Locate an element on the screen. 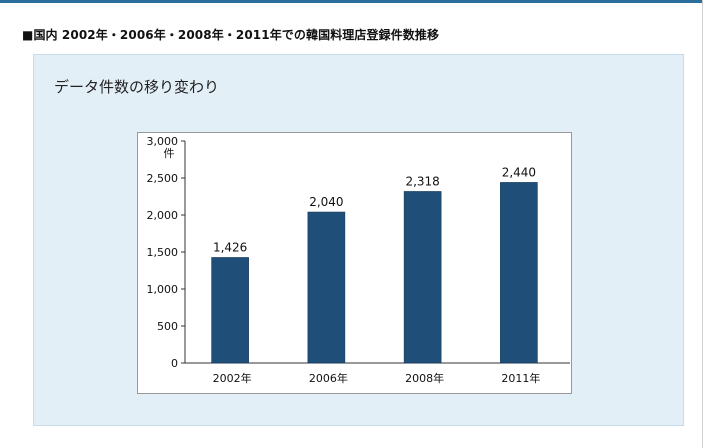 The image size is (703, 448). y-tick-label: 2,000 is located at coordinates (163, 215).